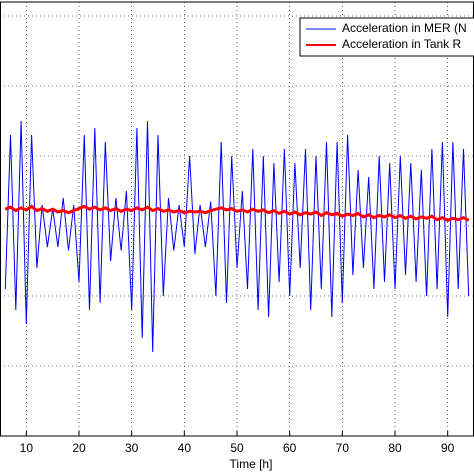 This screenshot has height=474, width=474. What do you see at coordinates (237, 213) in the screenshot?
I see `data-line` at bounding box center [237, 213].